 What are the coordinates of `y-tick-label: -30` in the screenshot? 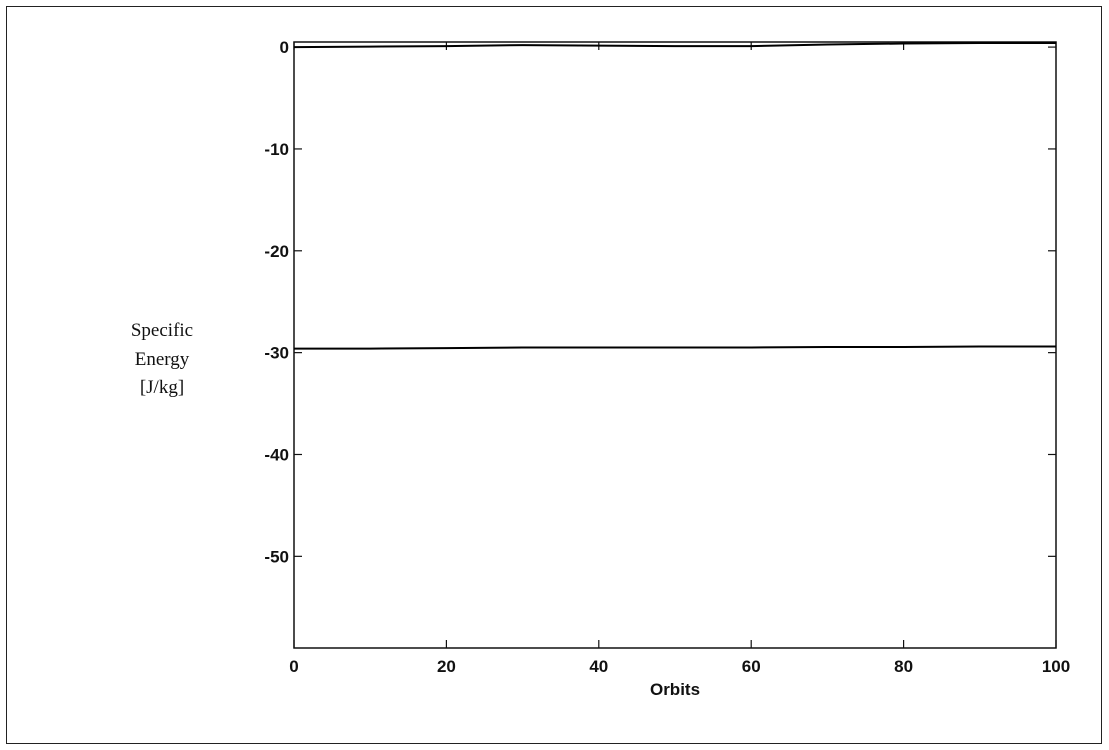 It's located at (276, 353).